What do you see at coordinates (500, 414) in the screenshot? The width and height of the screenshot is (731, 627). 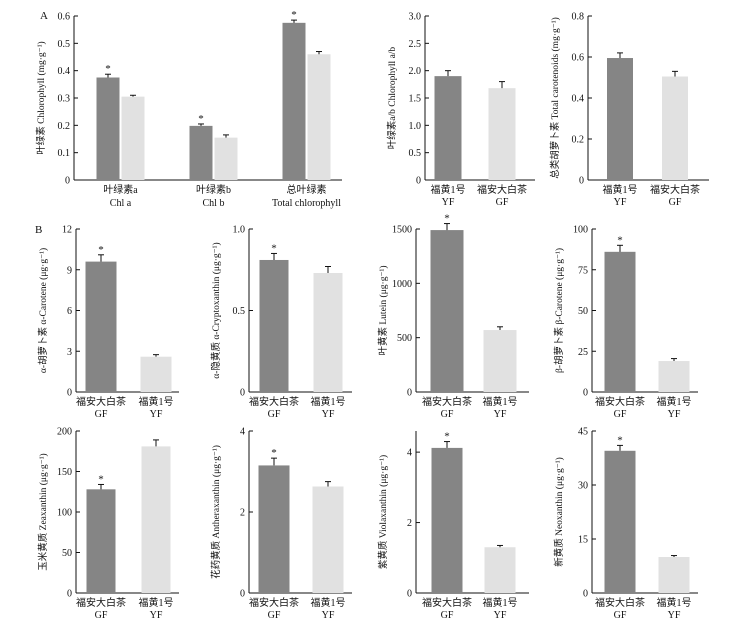 I see `chart-6-category-sublabel: YF` at bounding box center [500, 414].